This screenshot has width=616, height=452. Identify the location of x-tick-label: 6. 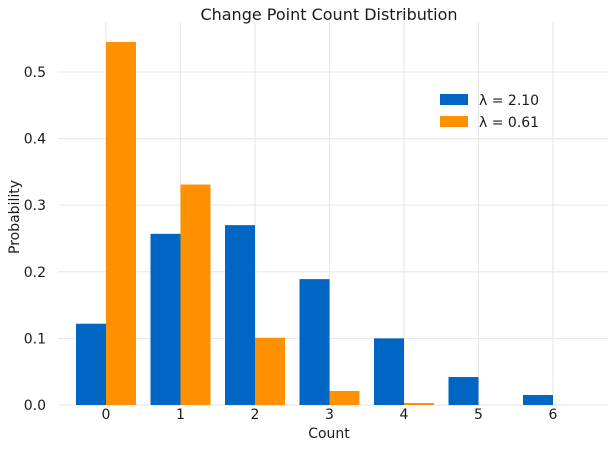
(553, 415).